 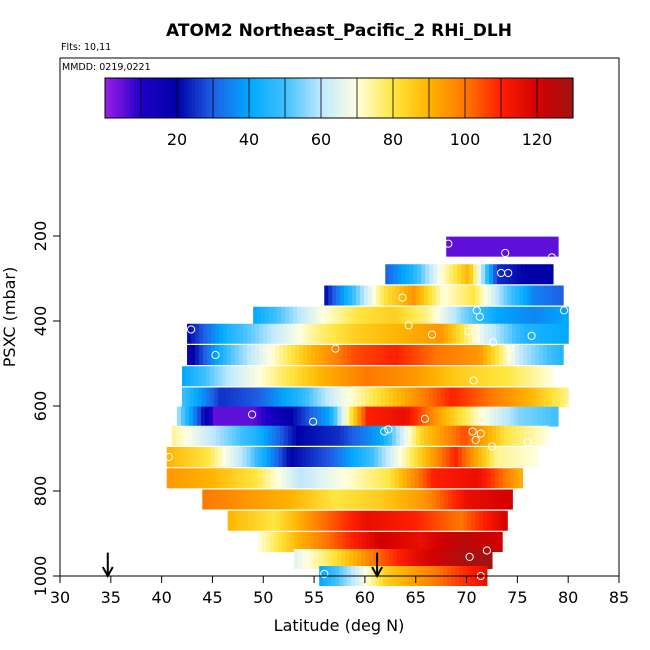 I want to click on x-tick-label: 35, so click(x=111, y=597).